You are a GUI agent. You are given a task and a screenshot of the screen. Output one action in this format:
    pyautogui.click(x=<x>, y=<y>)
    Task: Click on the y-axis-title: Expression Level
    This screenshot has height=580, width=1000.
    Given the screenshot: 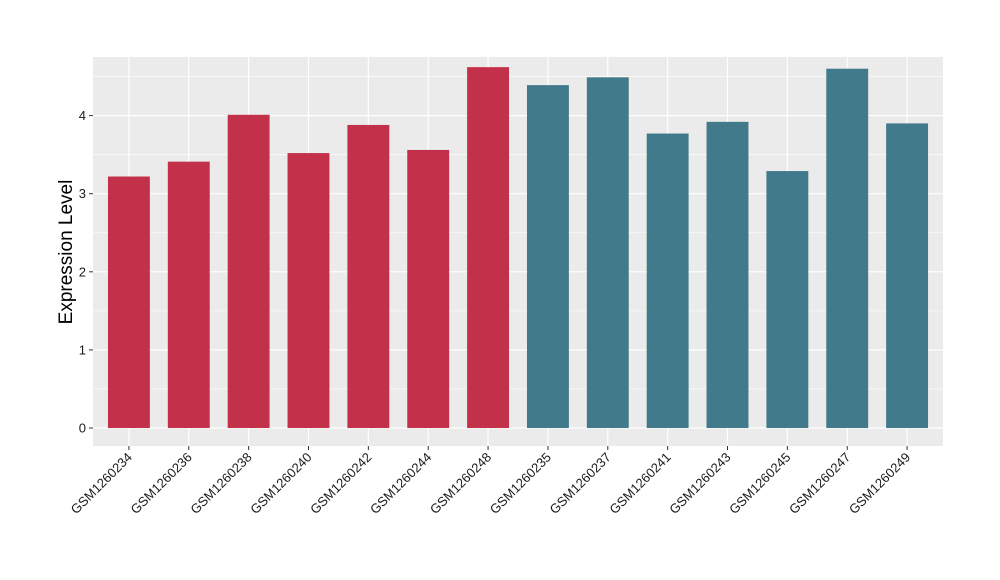 What is the action you would take?
    pyautogui.click(x=66, y=252)
    